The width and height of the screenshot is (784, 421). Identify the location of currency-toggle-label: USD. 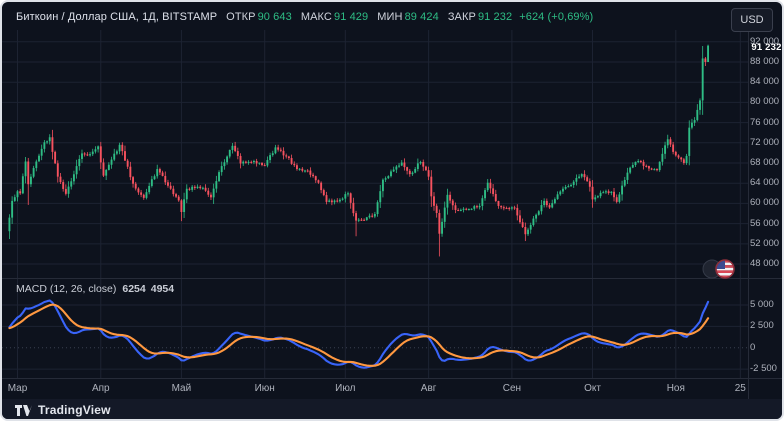
(752, 20).